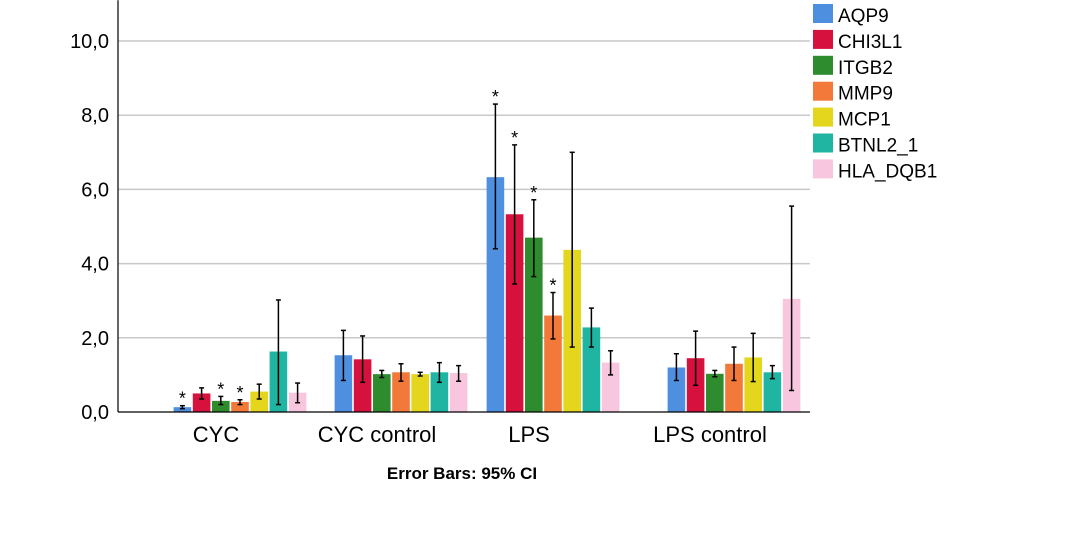 The height and width of the screenshot is (556, 1080). I want to click on legend: AQP9 CHI3L1 ITGB2 MMP9 MCP1 BTNL2_1 HLA_DQB1, so click(875, 93).